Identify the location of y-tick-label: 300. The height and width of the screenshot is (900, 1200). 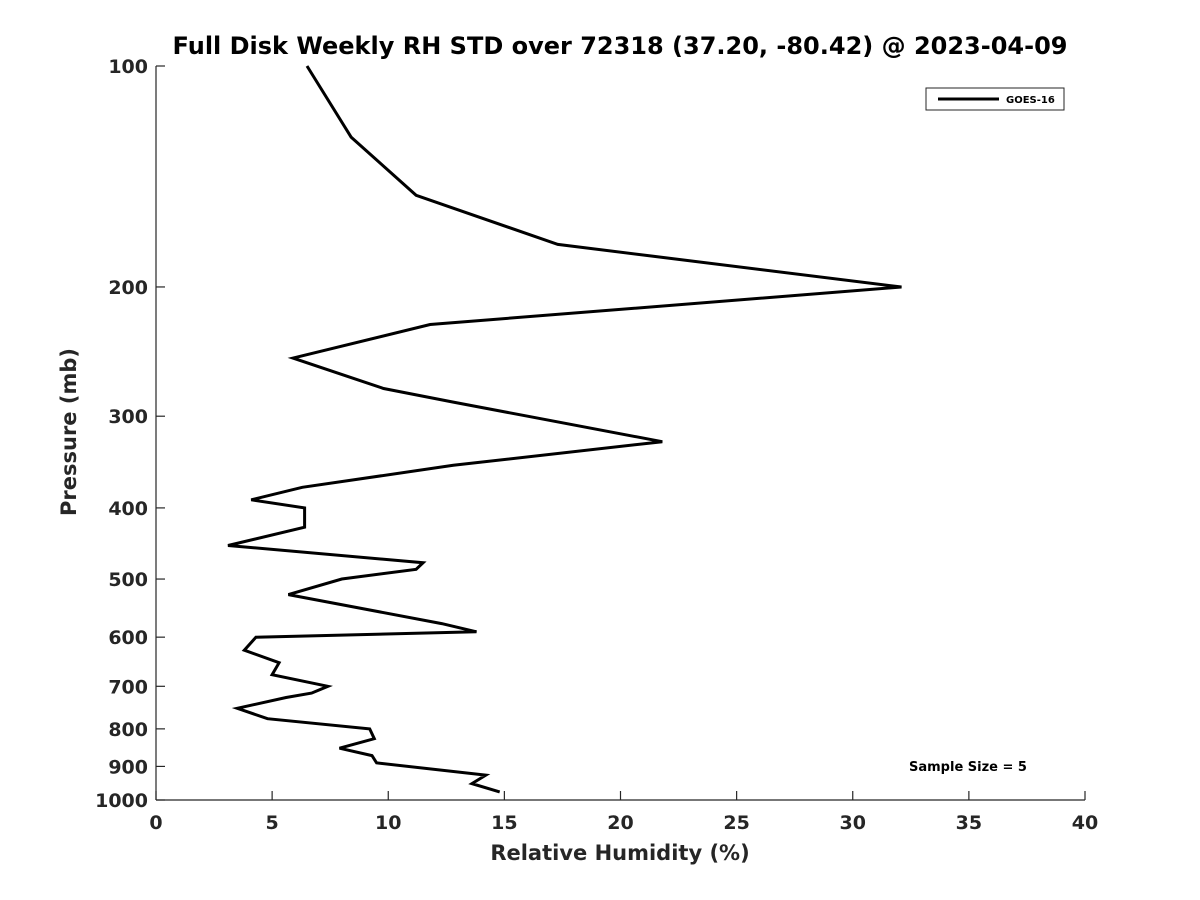
(128, 417).